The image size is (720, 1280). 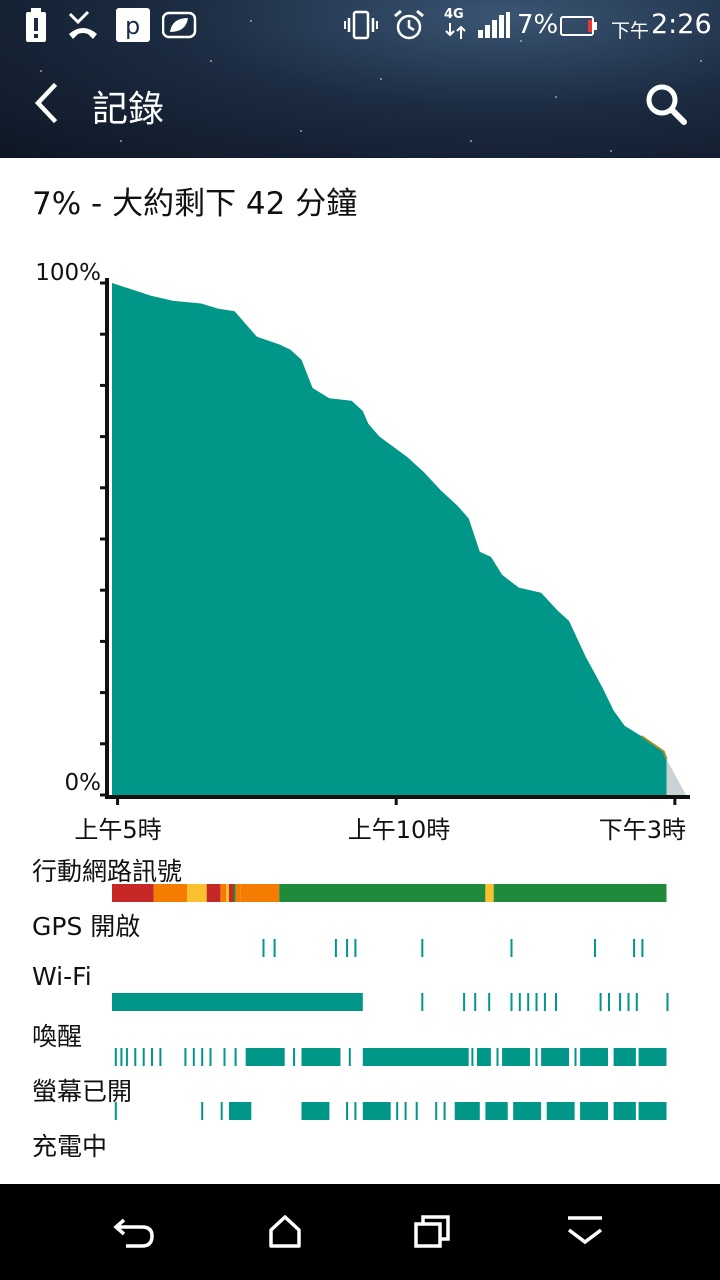 What do you see at coordinates (36, 25) in the screenshot?
I see `battery-alert-icon` at bounding box center [36, 25].